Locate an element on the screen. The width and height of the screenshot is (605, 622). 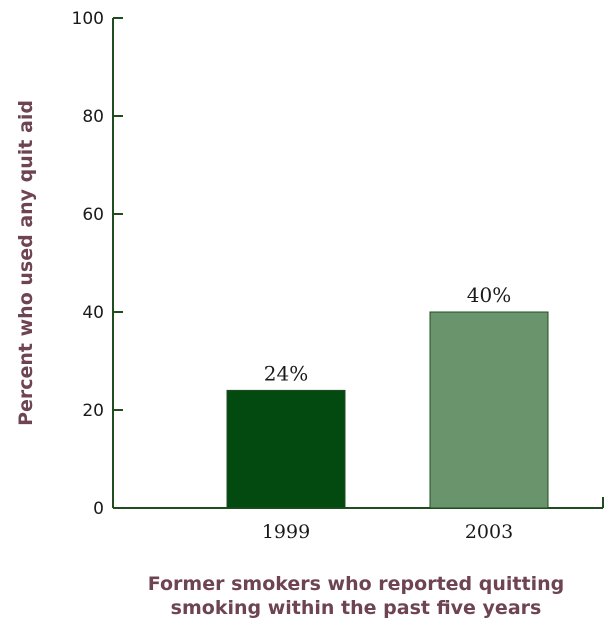
y-axis: 0 20 40 60 80 100 is located at coordinates (97, 264).